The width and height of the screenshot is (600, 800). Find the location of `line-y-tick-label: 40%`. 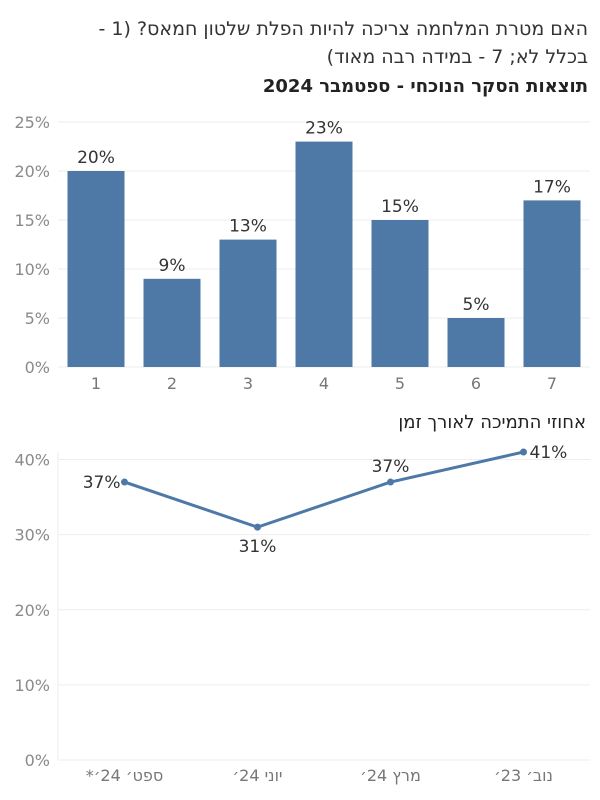

line-y-tick-label: 40% is located at coordinates (32, 460).